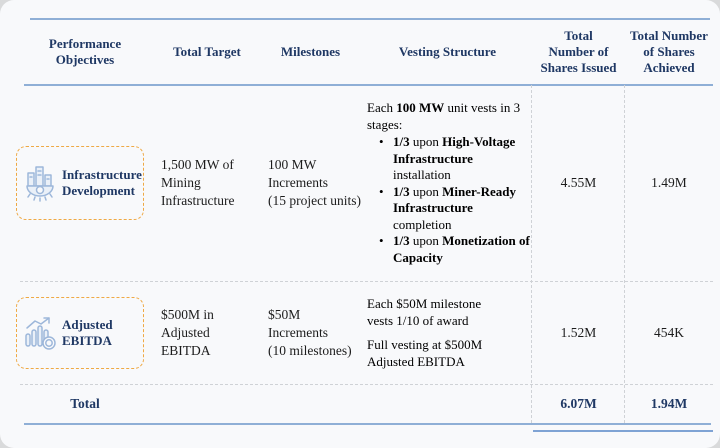  Describe the element at coordinates (40, 183) in the screenshot. I see `infrastructure-icon` at that location.